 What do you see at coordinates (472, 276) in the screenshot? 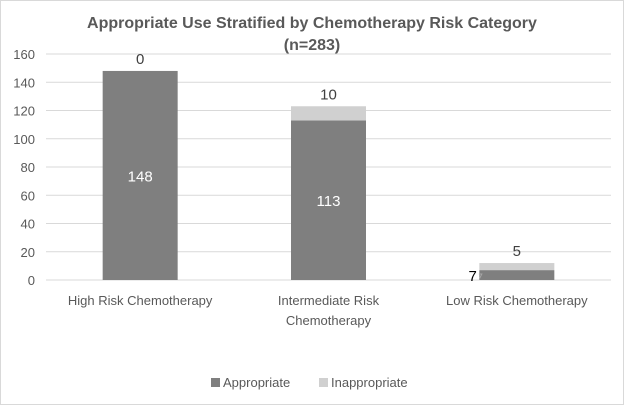
I see `data-label-appropriate: 7` at bounding box center [472, 276].